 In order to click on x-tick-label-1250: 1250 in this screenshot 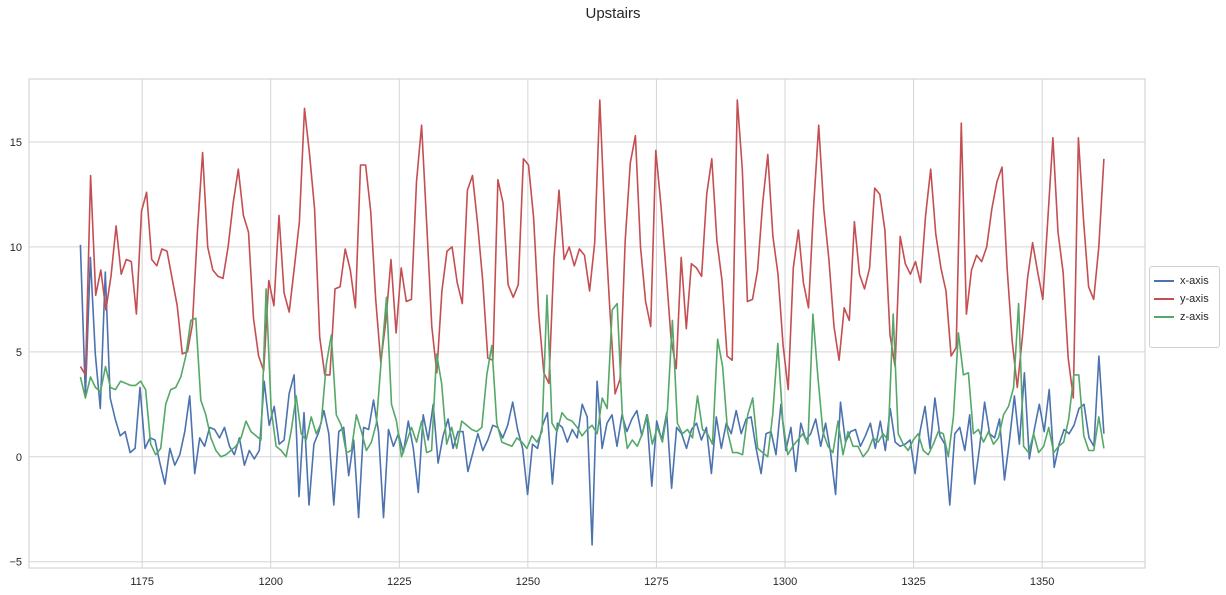, I will do `click(528, 582)`.